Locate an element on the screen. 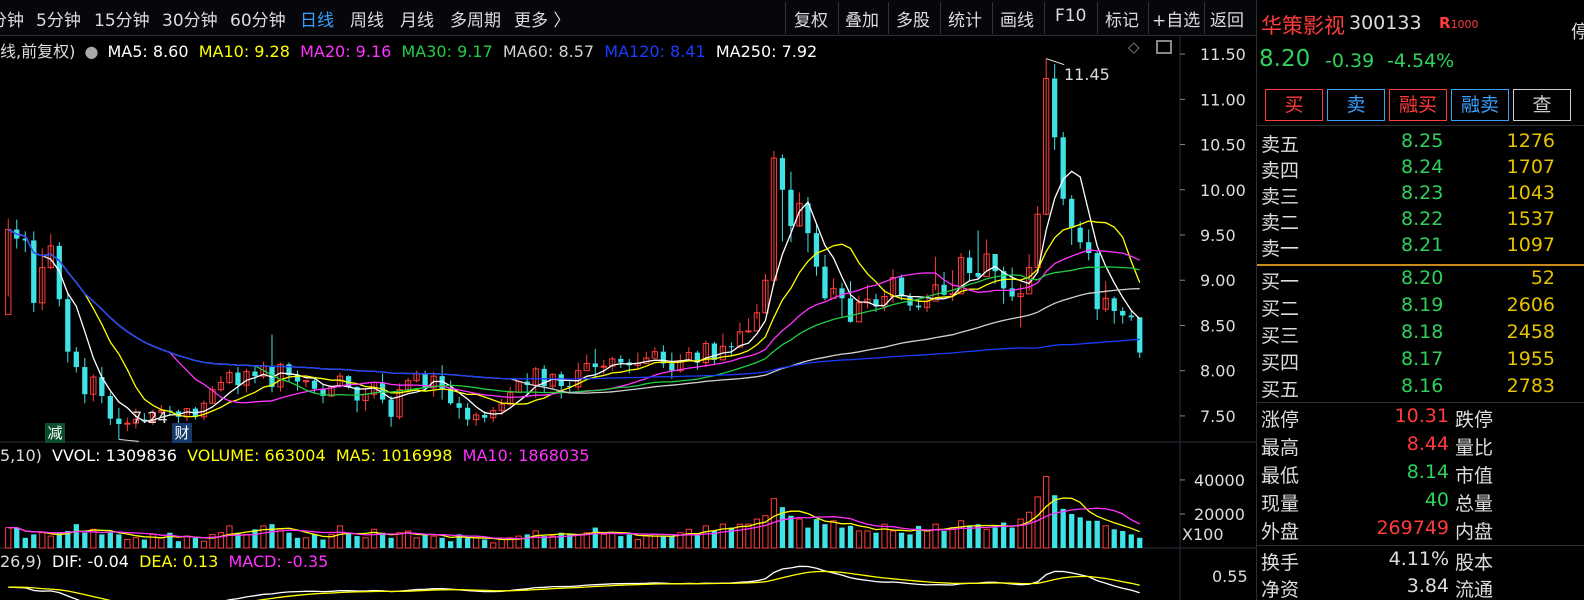 The height and width of the screenshot is (600, 1584). ask-row: 卖五 8.25 1276 is located at coordinates (1422, 143).